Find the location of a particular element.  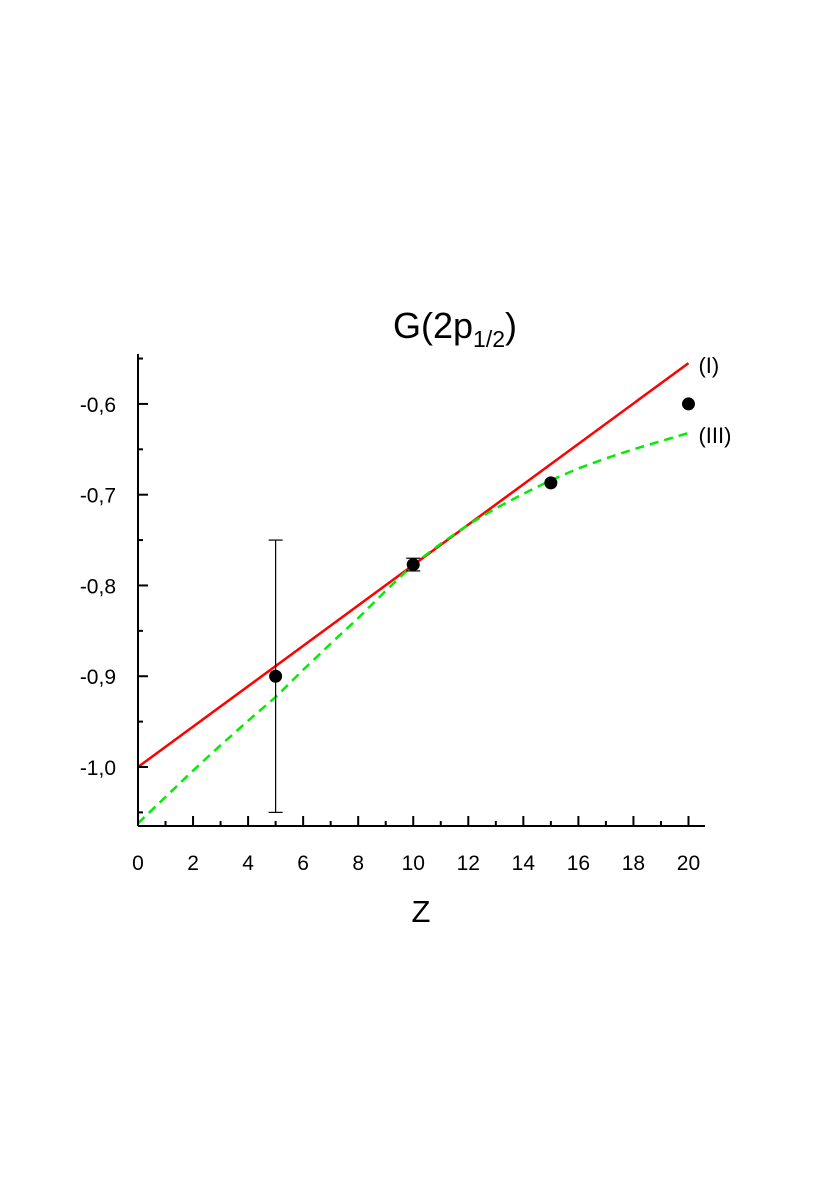

x-tick-label: 2 is located at coordinates (193, 863).